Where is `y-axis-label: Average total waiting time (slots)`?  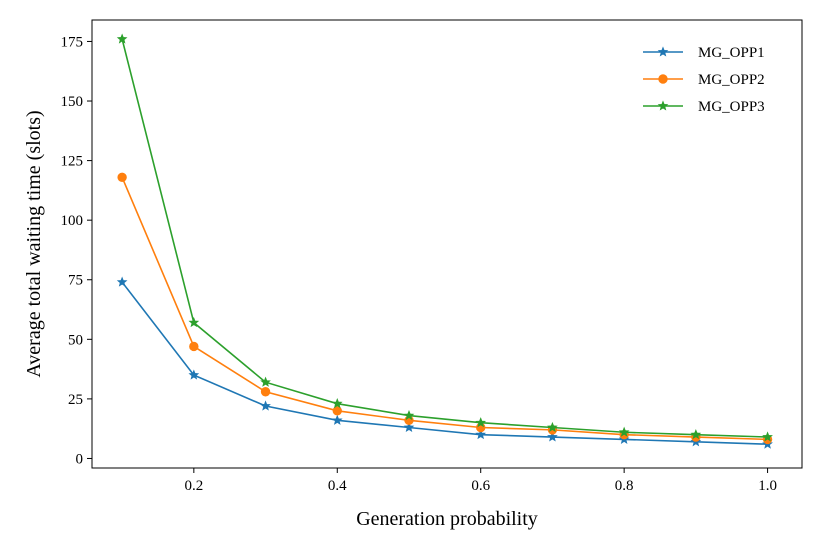 y-axis-label: Average total waiting time (slots) is located at coordinates (34, 243).